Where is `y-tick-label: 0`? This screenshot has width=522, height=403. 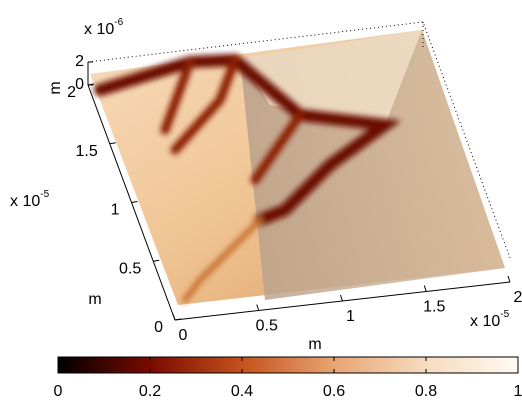 y-tick-label: 0 is located at coordinates (158, 327).